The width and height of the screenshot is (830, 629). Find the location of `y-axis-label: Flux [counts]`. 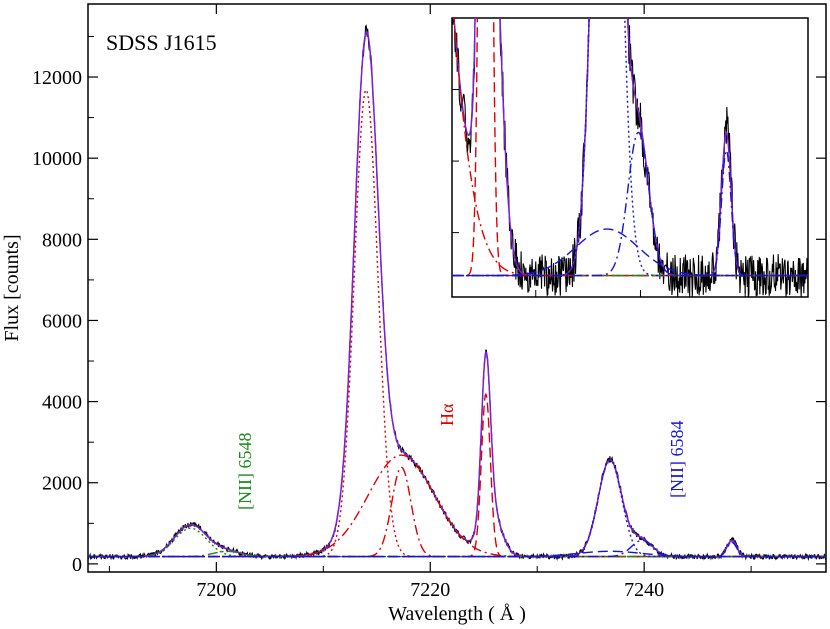

y-axis-label: Flux [counts] is located at coordinates (12, 287).